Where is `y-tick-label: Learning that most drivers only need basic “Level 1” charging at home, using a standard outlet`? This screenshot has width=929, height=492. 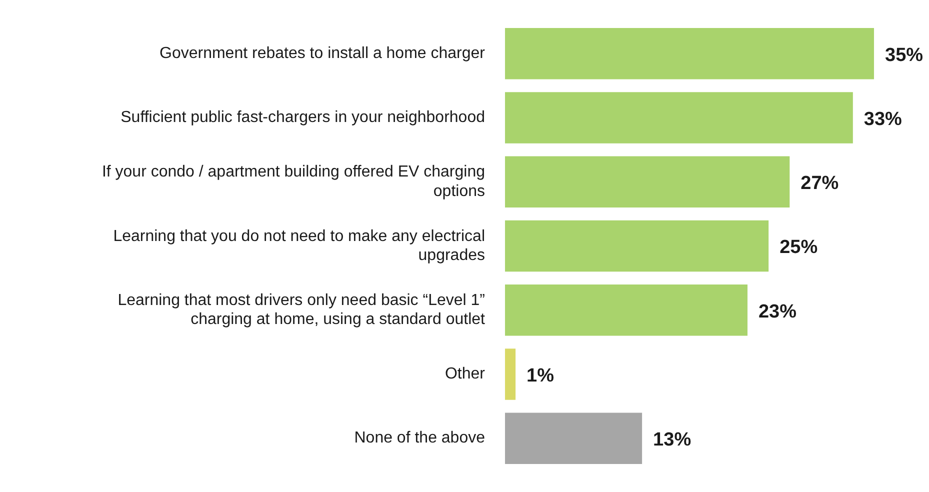
y-tick-label: Learning that most drivers only need basic “Level 1” charging at home, using a standard outlet is located at coordinates (302, 310).